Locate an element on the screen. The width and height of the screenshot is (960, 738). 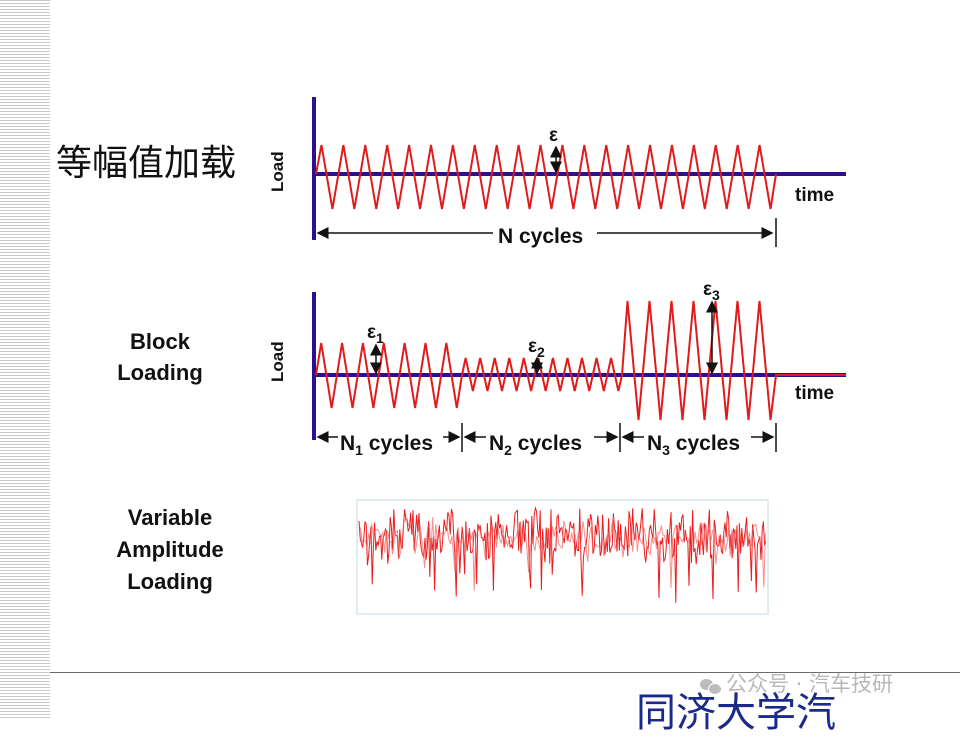
constant-amplitude-label: 等幅值加载 is located at coordinates (146, 163).